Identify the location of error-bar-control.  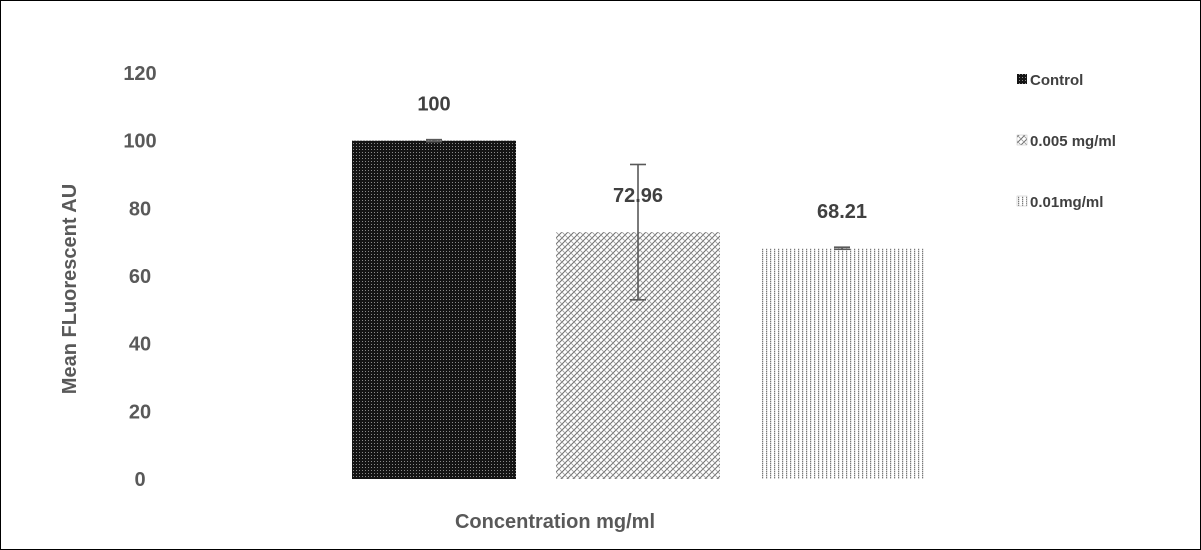
(434, 140).